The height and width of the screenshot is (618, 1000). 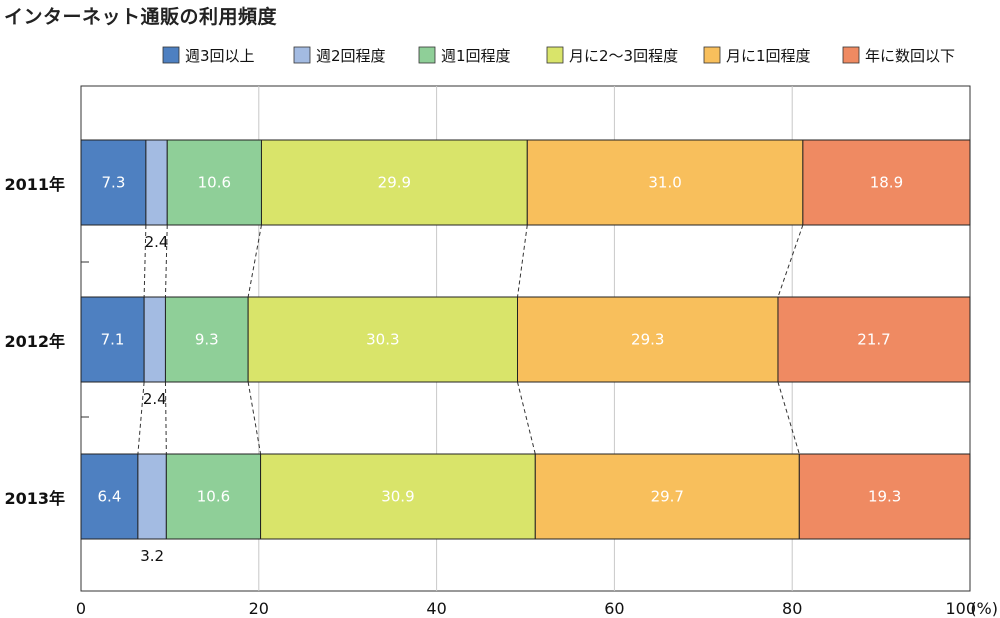 I want to click on data-label: 29.3, so click(x=647, y=340).